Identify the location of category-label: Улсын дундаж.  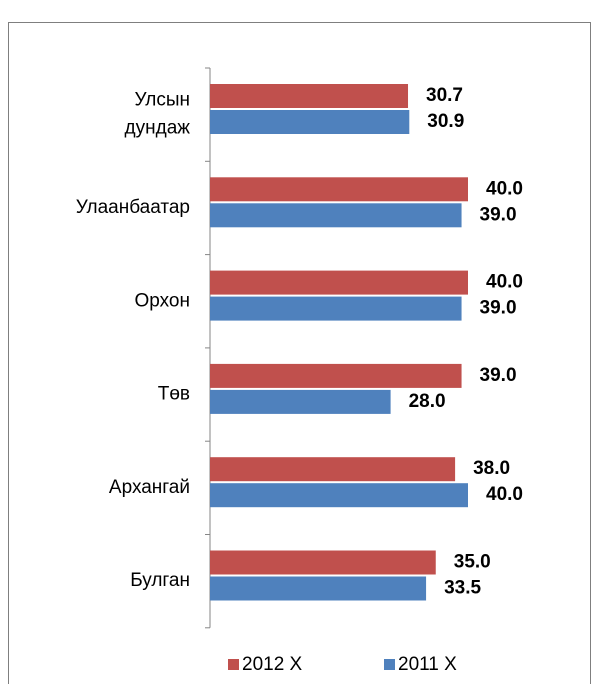
(158, 114).